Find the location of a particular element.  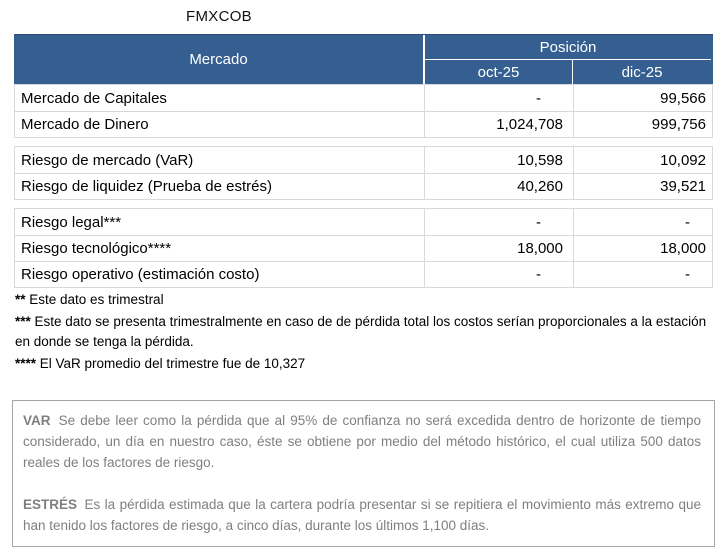

value-oct-25: 40,260 is located at coordinates (499, 186).